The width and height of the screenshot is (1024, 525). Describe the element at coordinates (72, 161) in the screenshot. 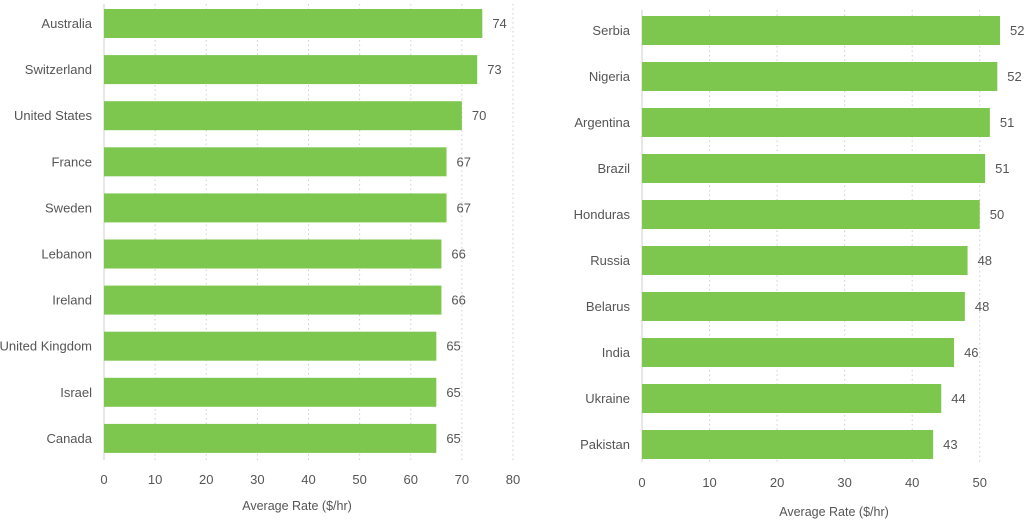

I see `category-label: France` at that location.